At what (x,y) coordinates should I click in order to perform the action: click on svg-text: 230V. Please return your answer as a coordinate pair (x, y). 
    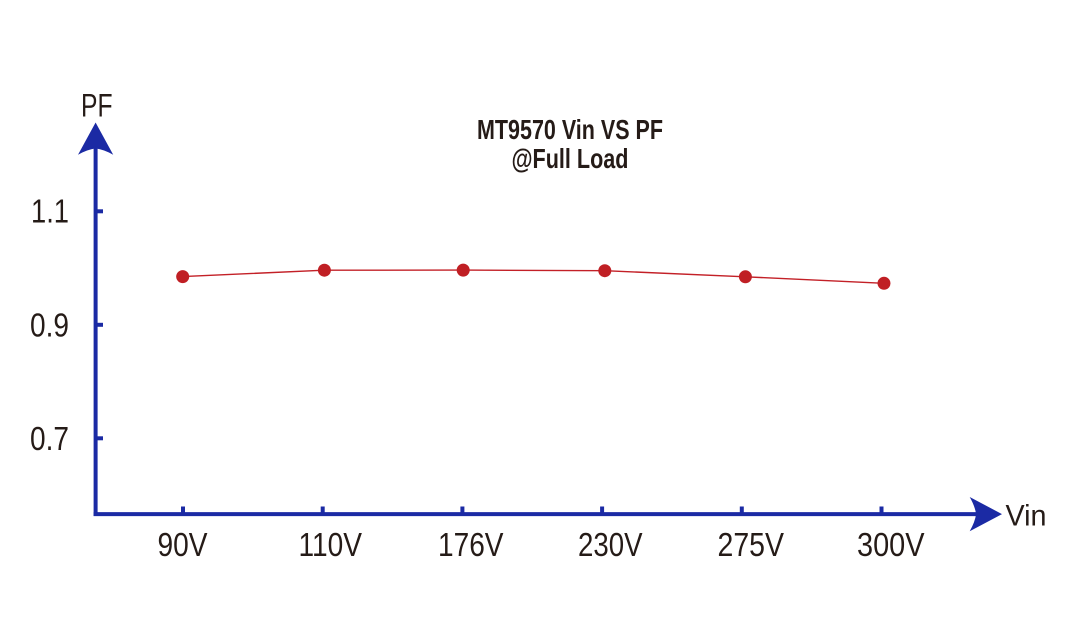
    Looking at the image, I should click on (610, 544).